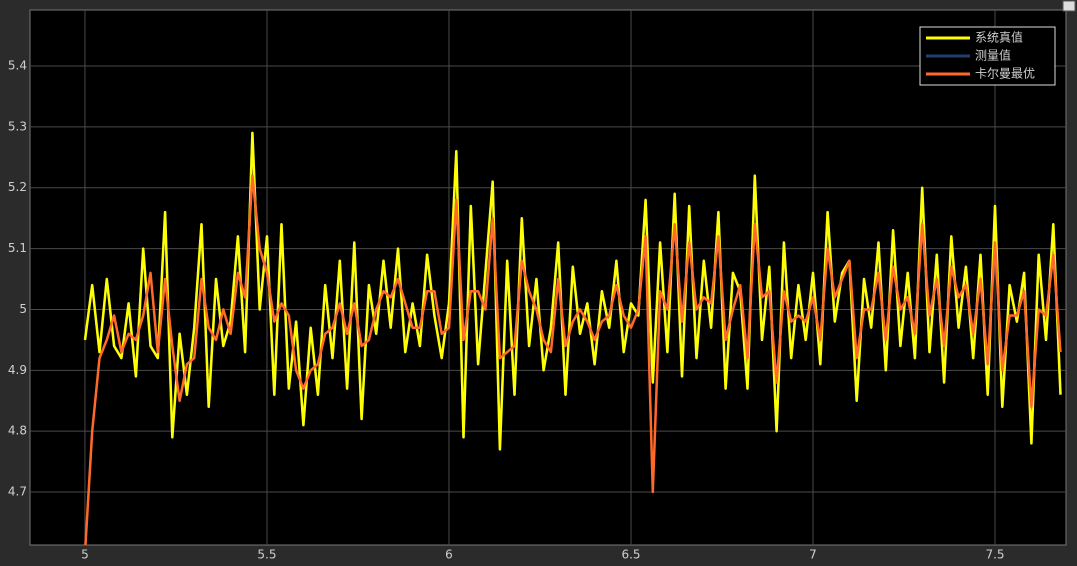 Image resolution: width=1077 pixels, height=566 pixels. What do you see at coordinates (999, 37) in the screenshot?
I see `legend-label: 系统真值` at bounding box center [999, 37].